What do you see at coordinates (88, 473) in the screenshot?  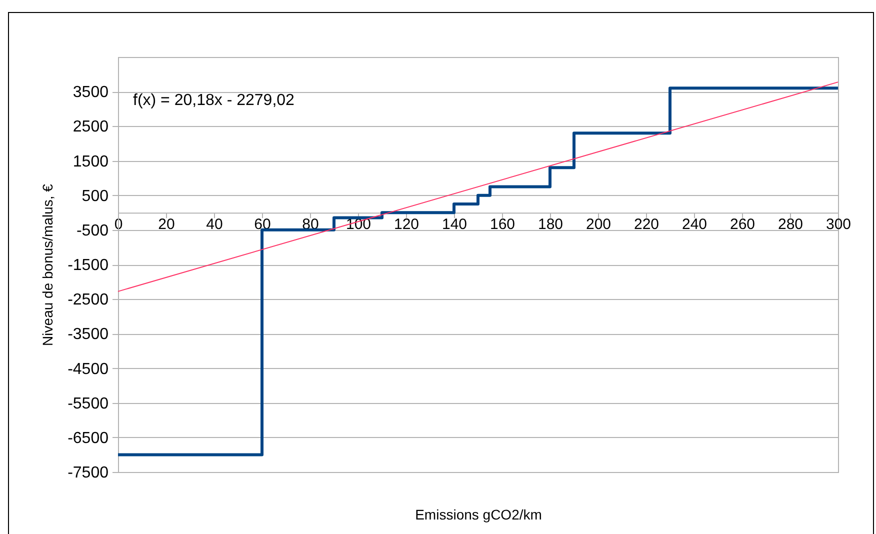 I see `y-tick-label: -7500` at bounding box center [88, 473].